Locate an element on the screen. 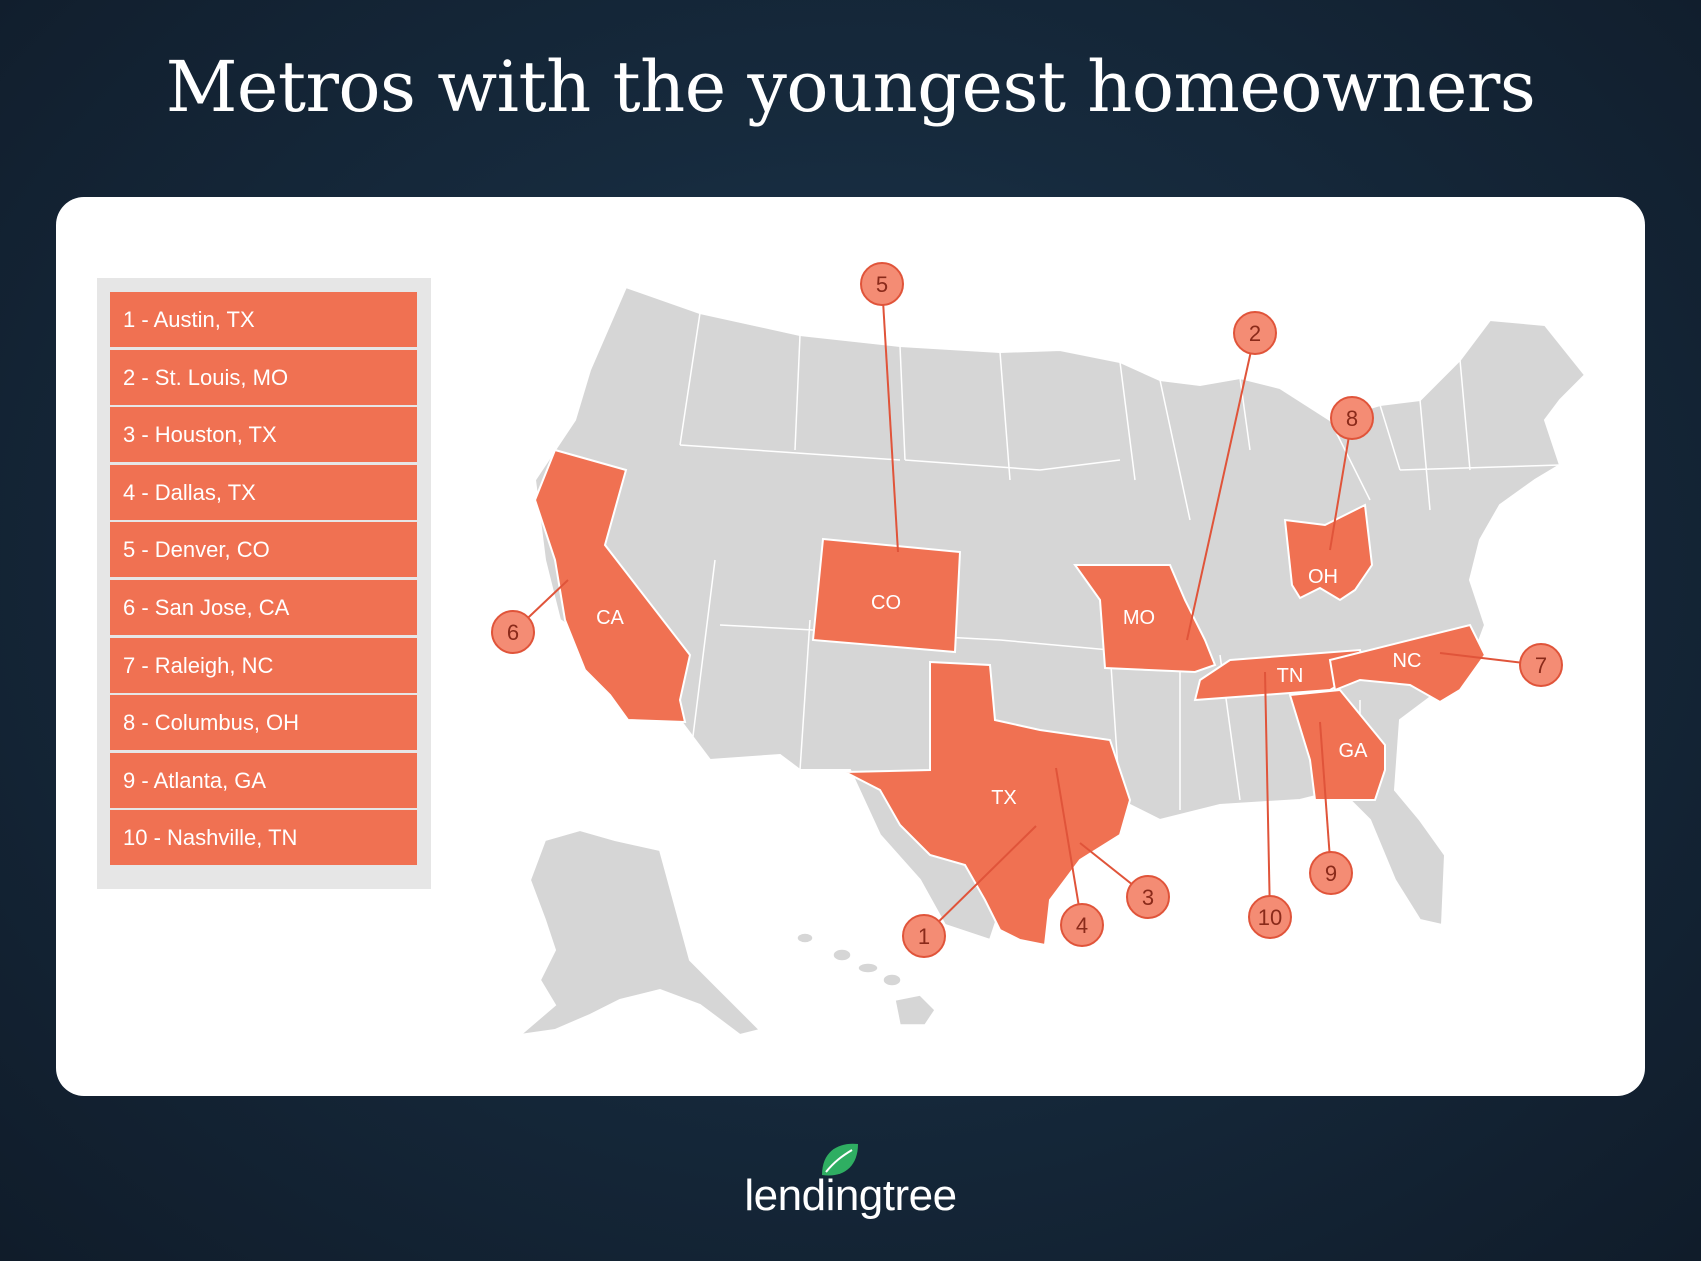 Image resolution: width=1701 pixels, height=1261 pixels. state-north-carolina is located at coordinates (1407, 663).